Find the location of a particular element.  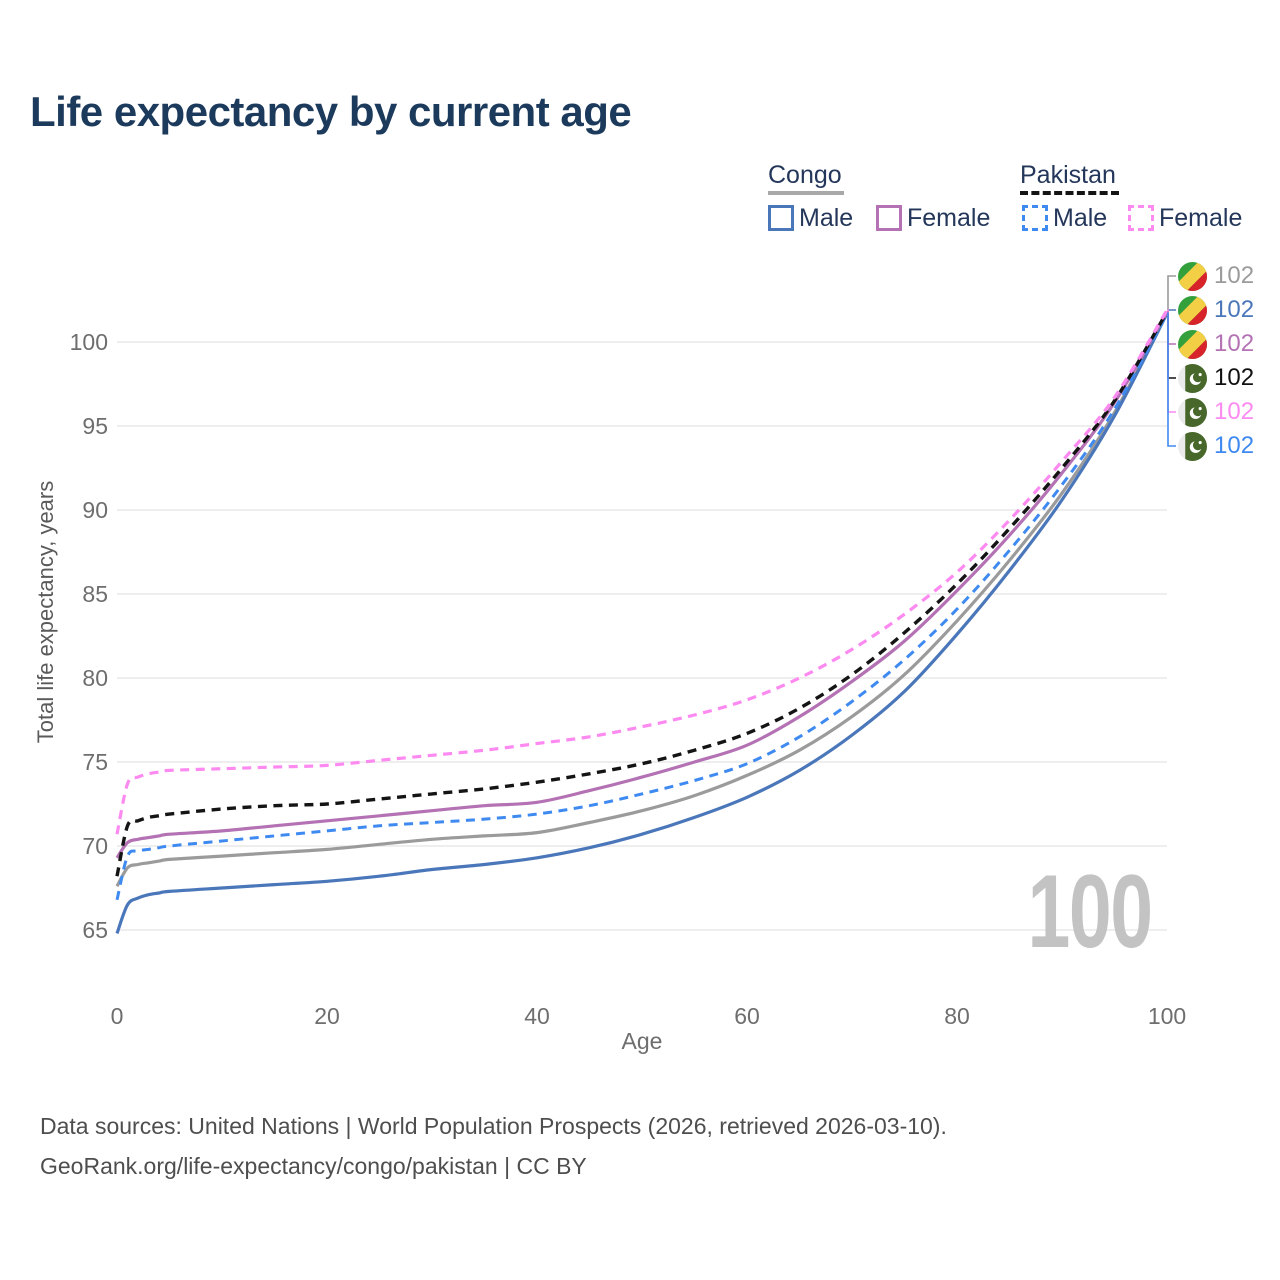

page-title: Life expectancy by current age is located at coordinates (331, 111).